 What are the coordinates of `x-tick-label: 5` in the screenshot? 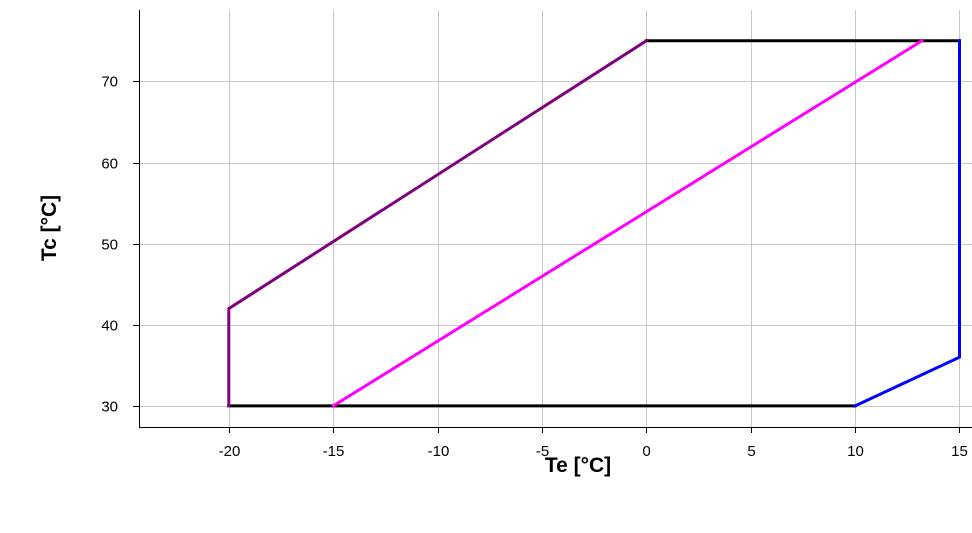 It's located at (751, 451).